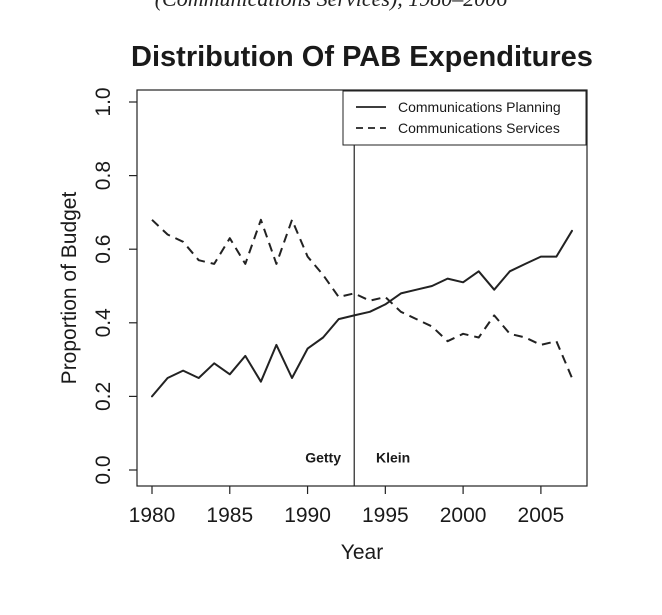 Image resolution: width=662 pixels, height=615 pixels. I want to click on legend-label-communications-planning: Communications Planning, so click(479, 107).